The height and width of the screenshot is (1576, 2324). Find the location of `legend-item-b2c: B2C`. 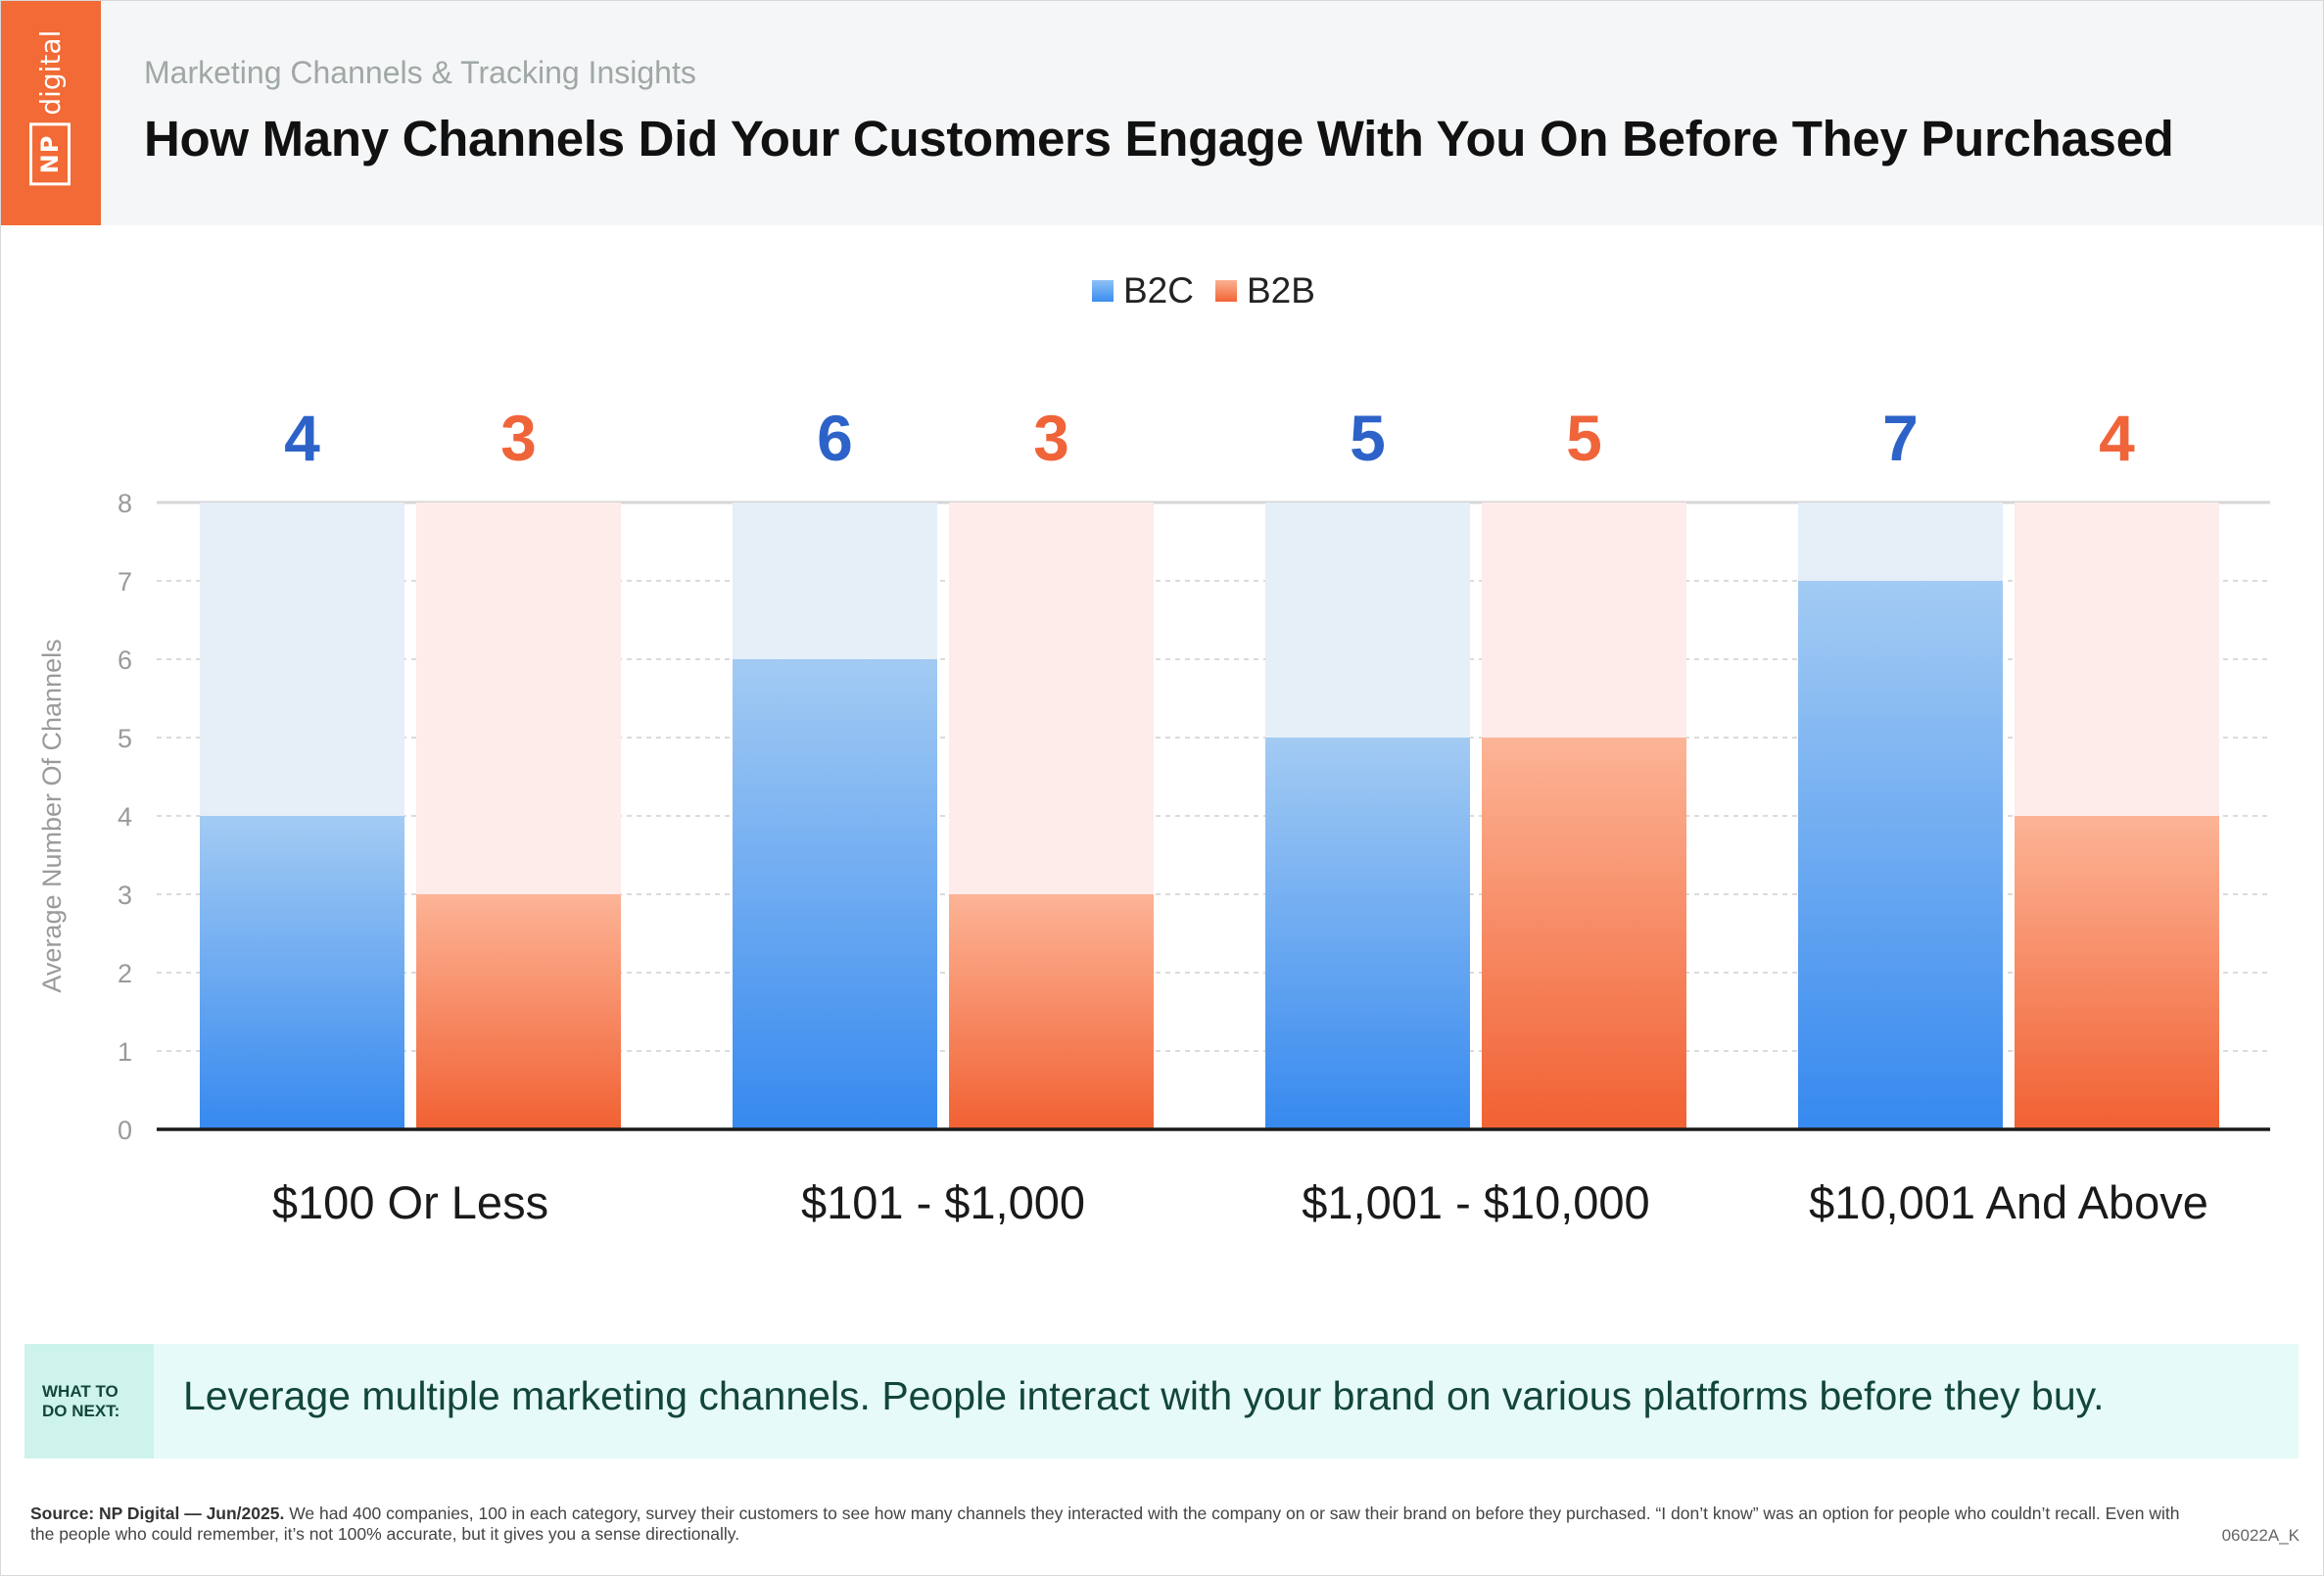

legend-item-b2c: B2C is located at coordinates (1143, 290).